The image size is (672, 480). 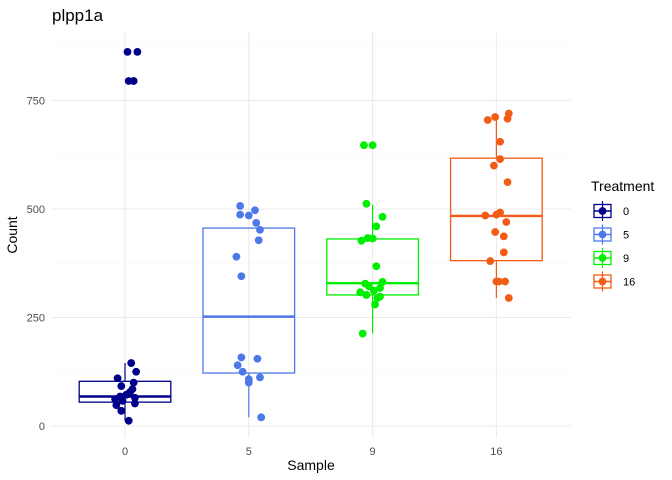 What do you see at coordinates (36, 319) in the screenshot?
I see `y-tick-label: 250` at bounding box center [36, 319].